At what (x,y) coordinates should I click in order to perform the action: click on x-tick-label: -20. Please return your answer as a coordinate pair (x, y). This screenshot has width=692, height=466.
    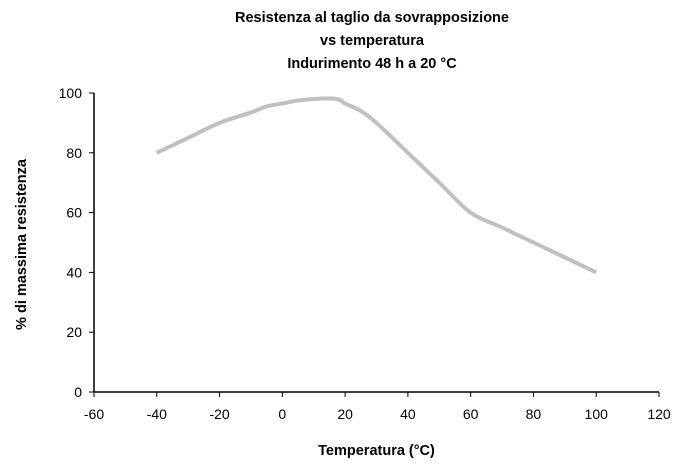
    Looking at the image, I should click on (219, 414).